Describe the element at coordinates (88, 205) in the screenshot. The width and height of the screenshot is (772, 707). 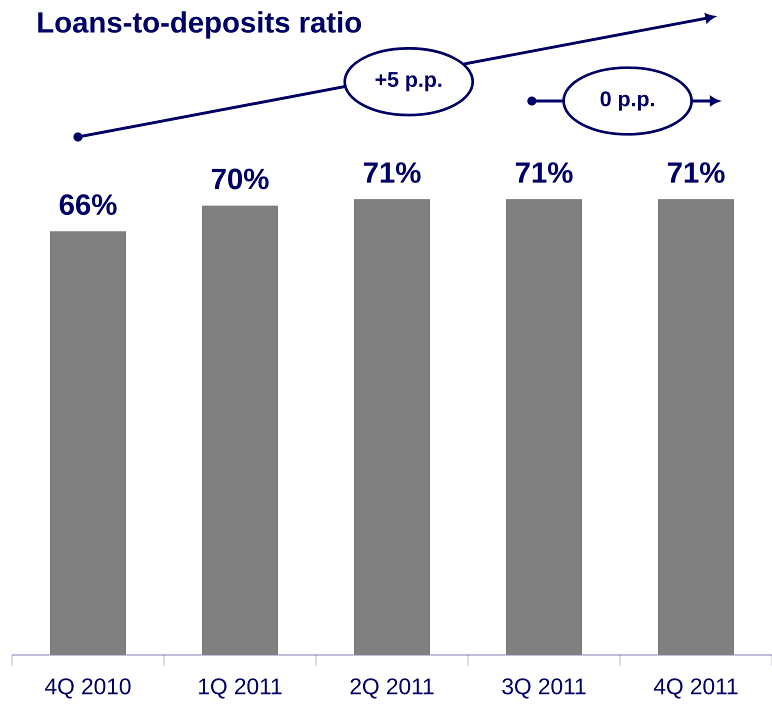
I see `data-label: 66%` at that location.